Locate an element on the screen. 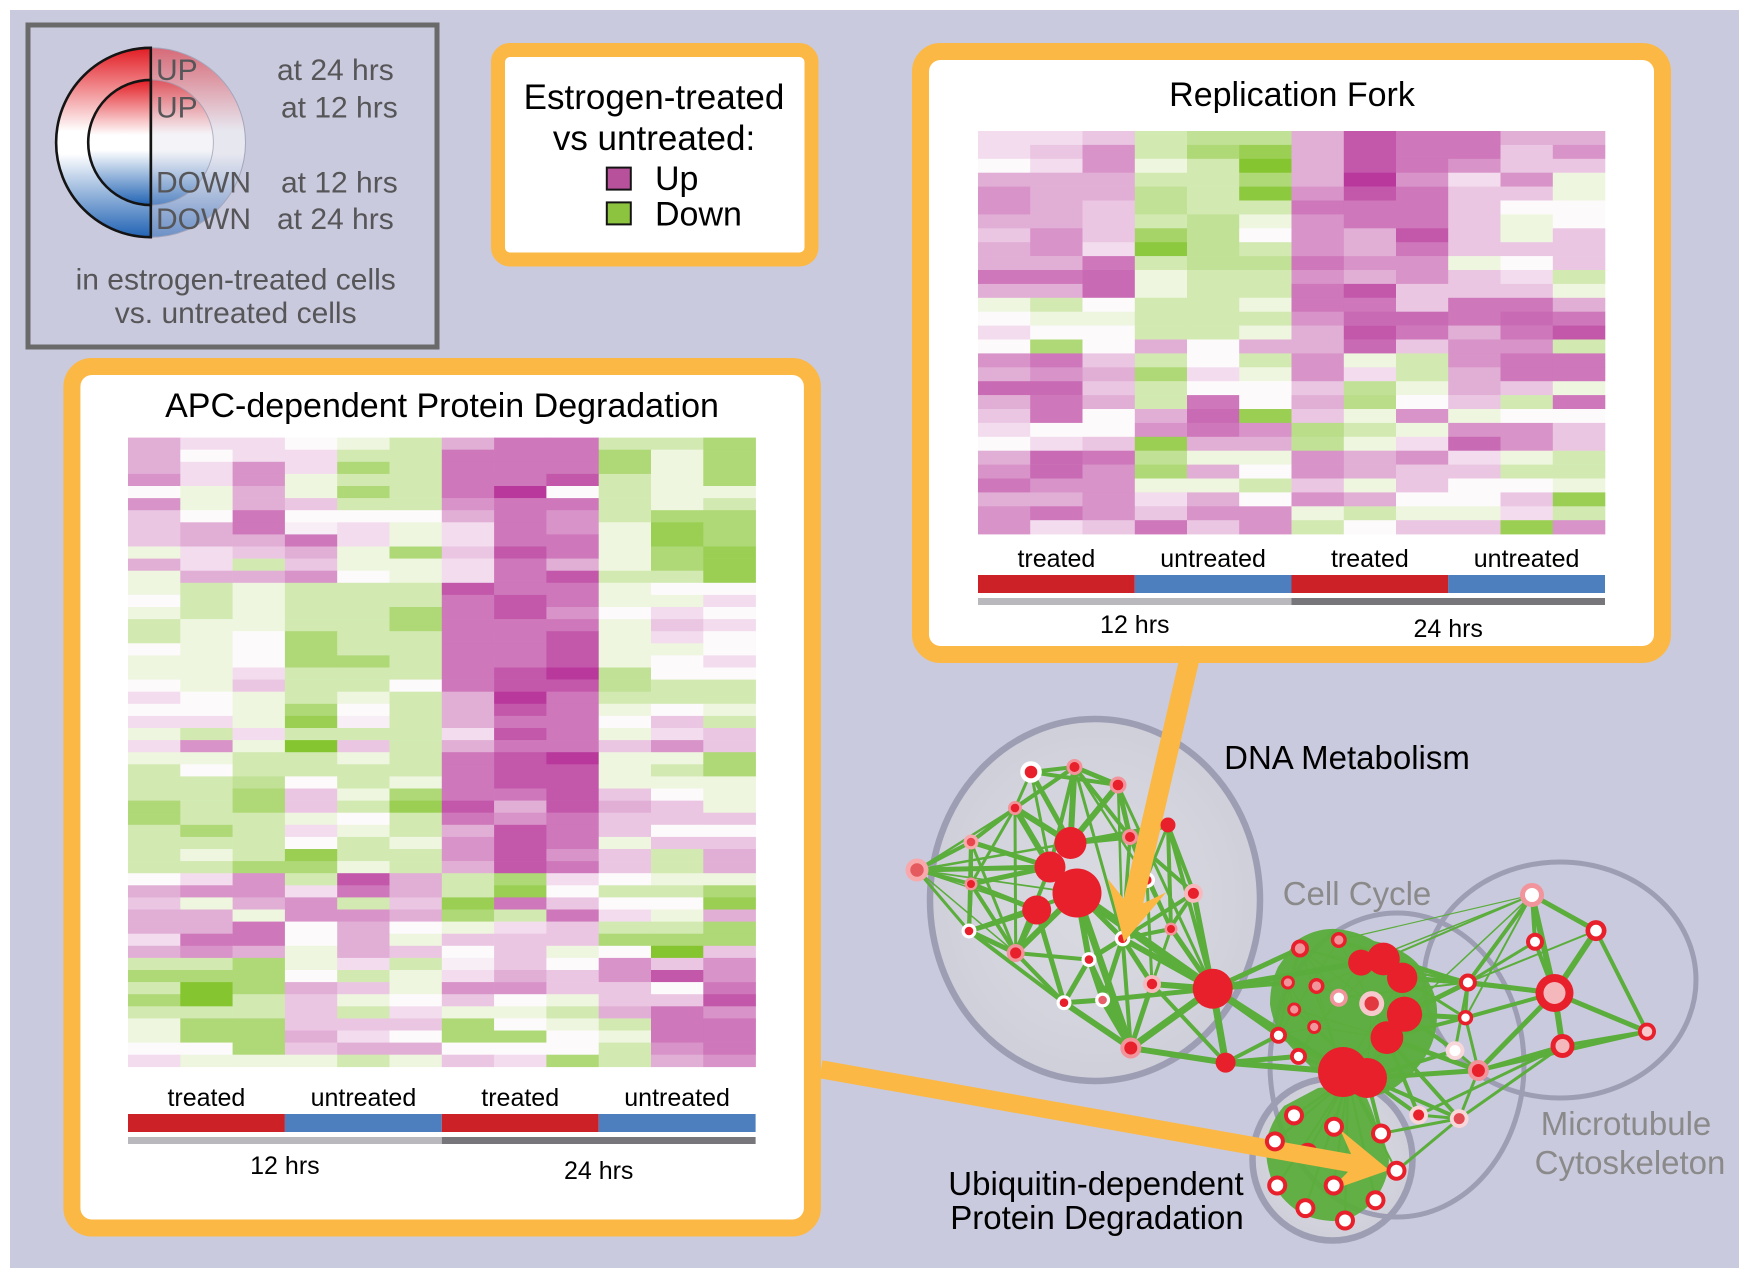 This screenshot has width=1750, height=1284. svg-text: Up is located at coordinates (676, 179).